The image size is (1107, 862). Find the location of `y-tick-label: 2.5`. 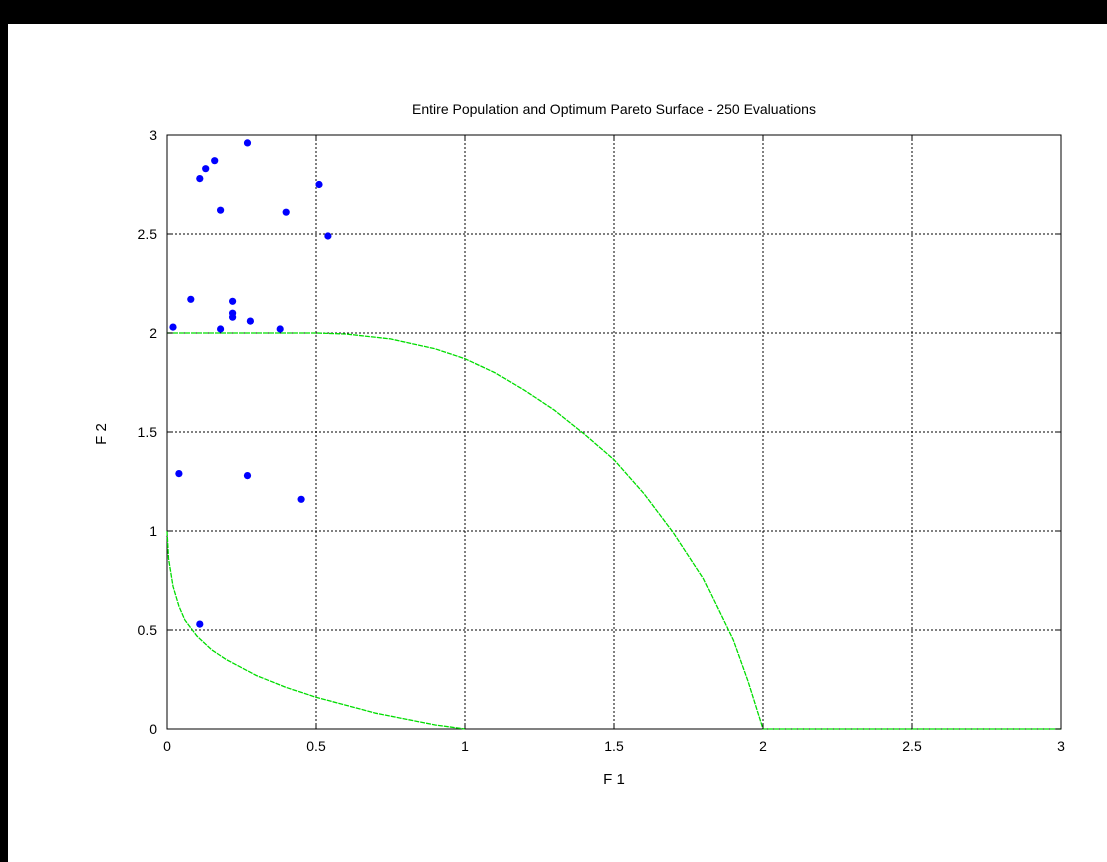

y-tick-label: 2.5 is located at coordinates (148, 234).